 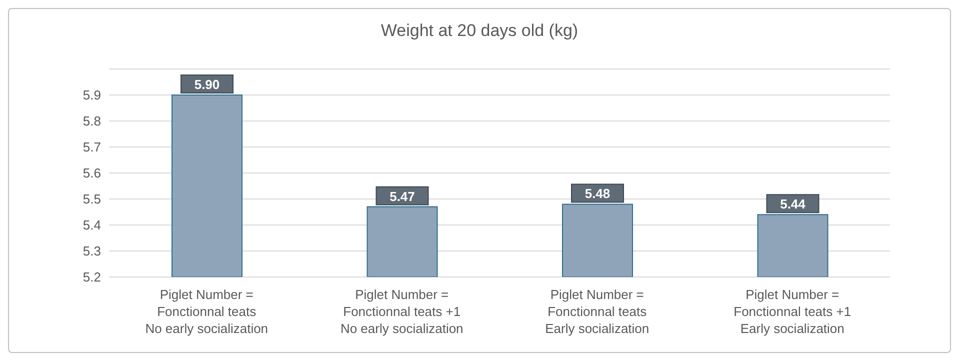 I want to click on y-tick-label: 5.8, so click(x=91, y=121).